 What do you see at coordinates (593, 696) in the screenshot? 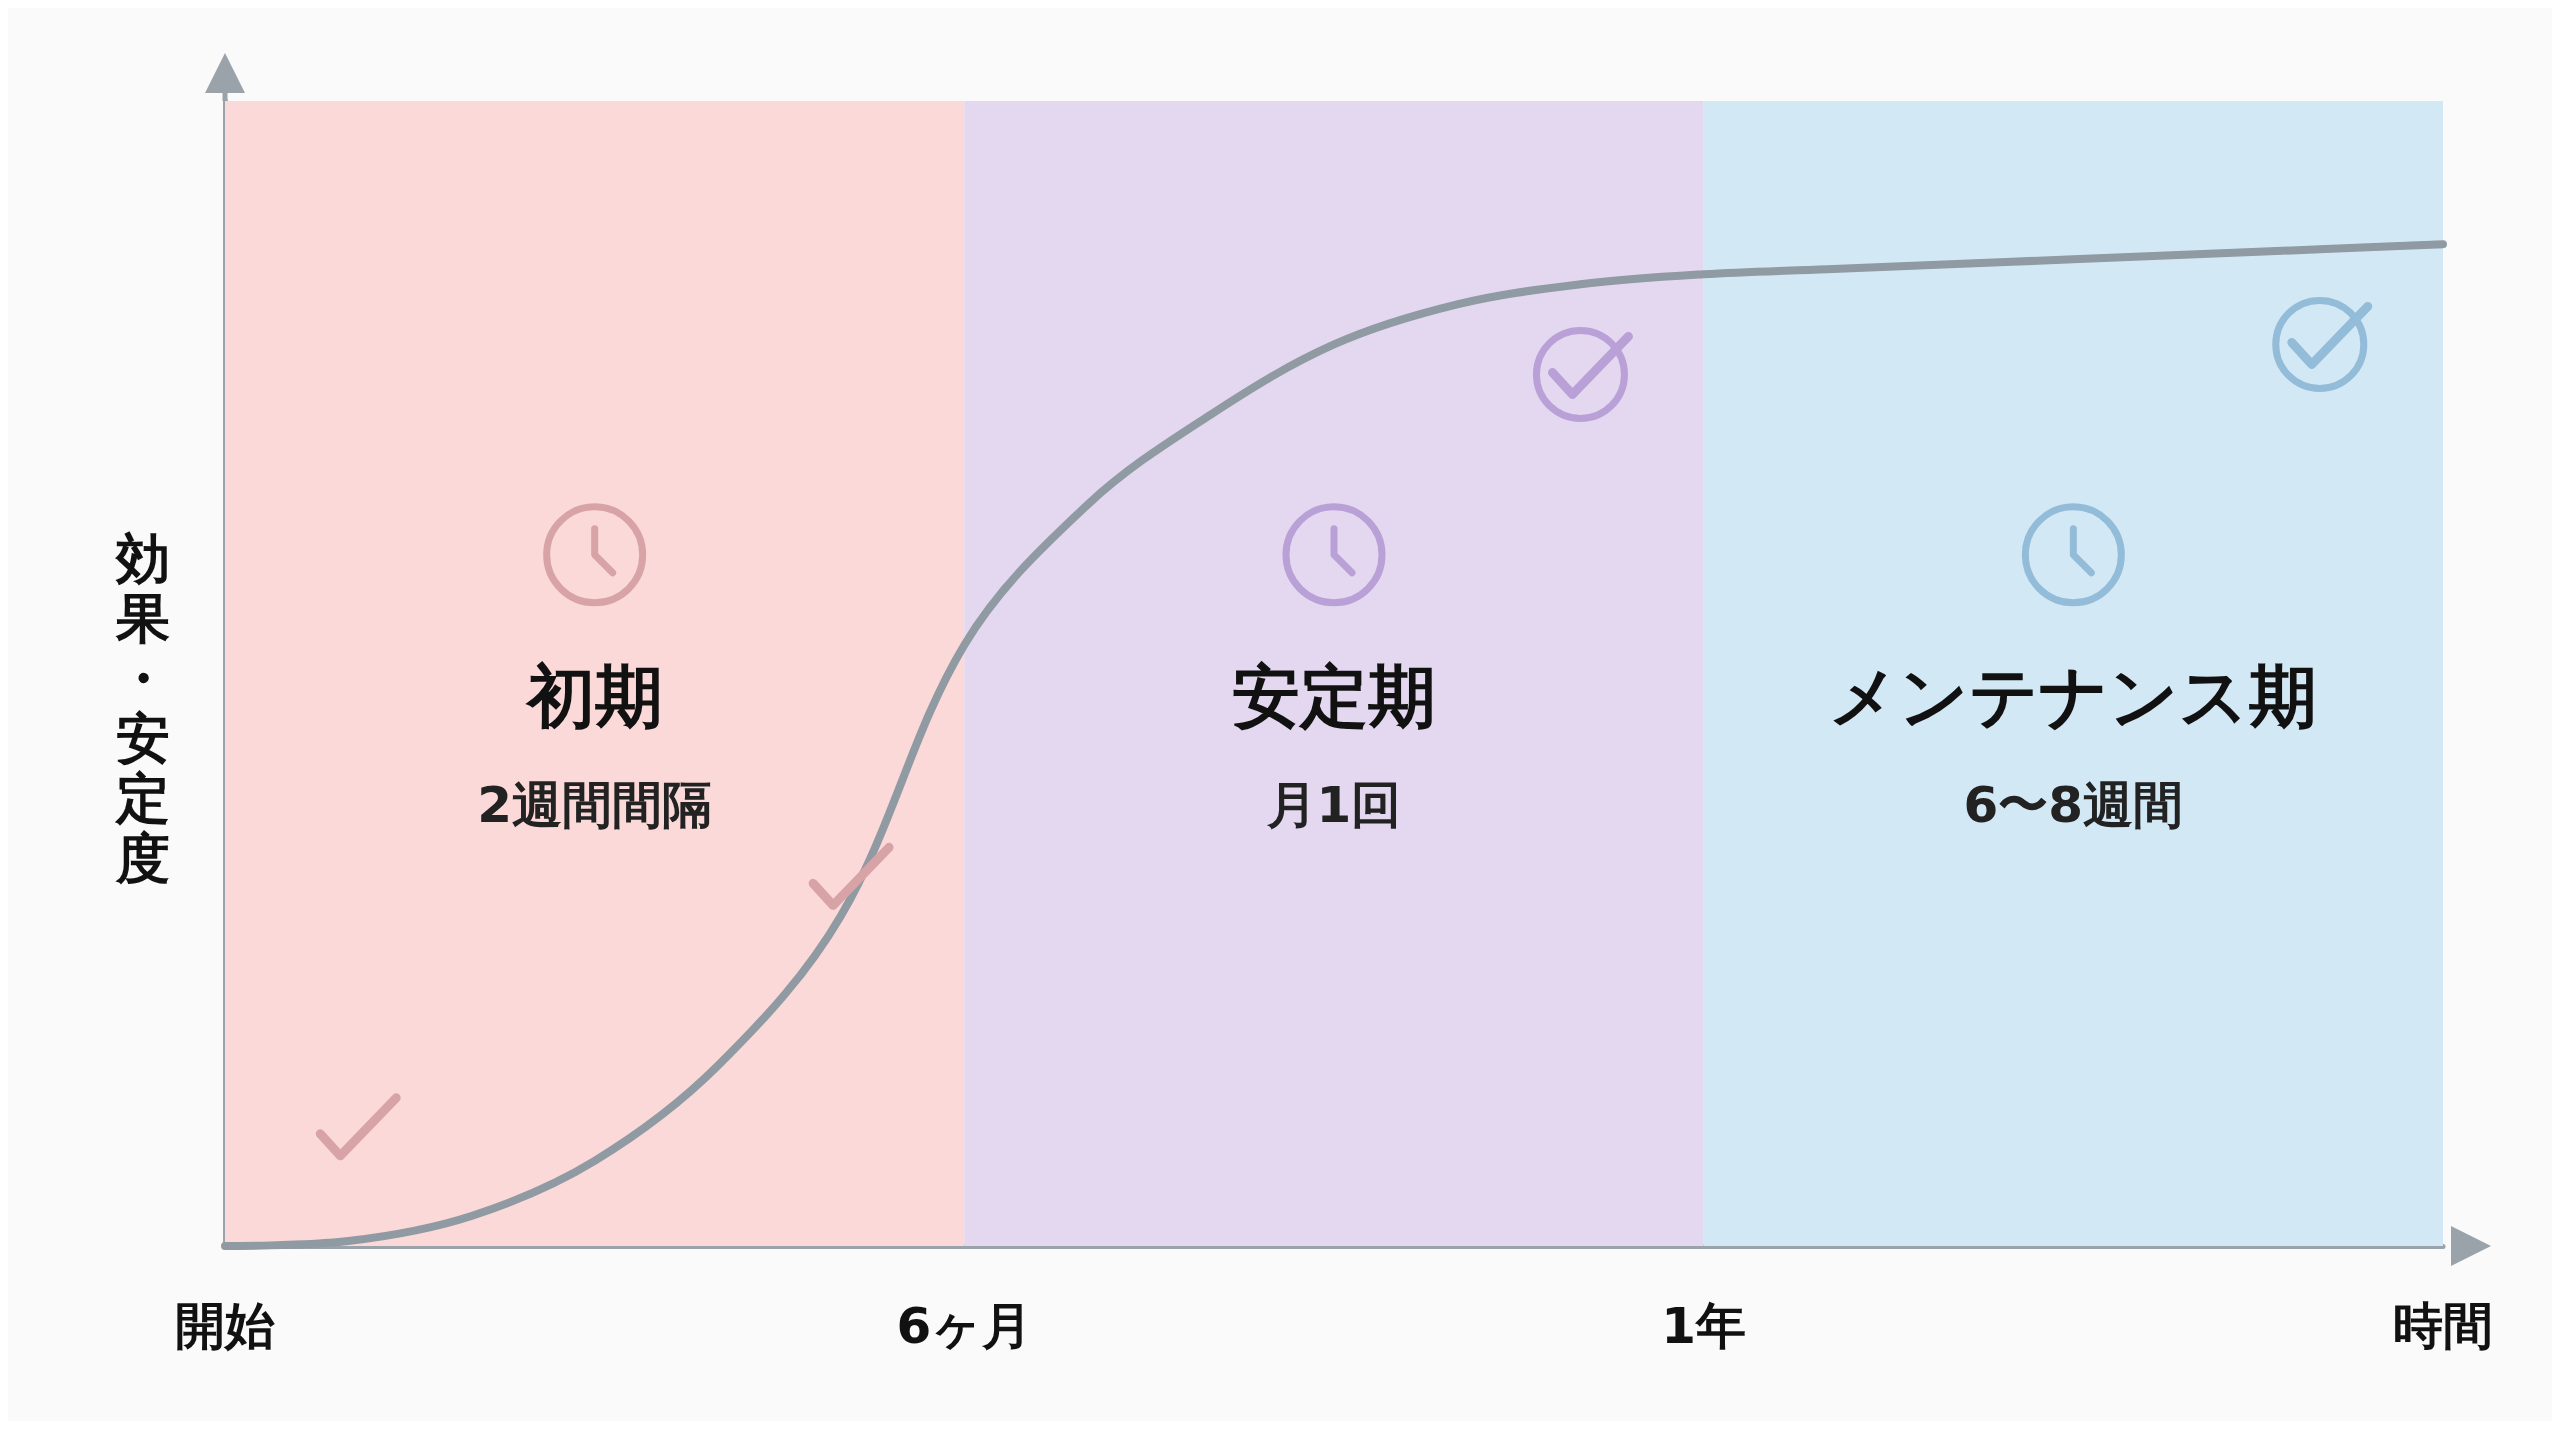
I see `band-label: 初期` at bounding box center [593, 696].